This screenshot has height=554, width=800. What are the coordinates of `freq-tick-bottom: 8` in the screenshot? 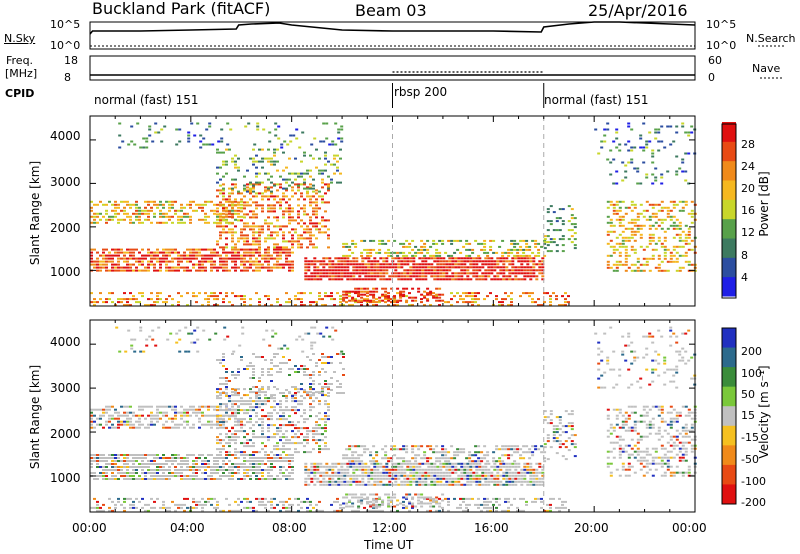 It's located at (67, 77).